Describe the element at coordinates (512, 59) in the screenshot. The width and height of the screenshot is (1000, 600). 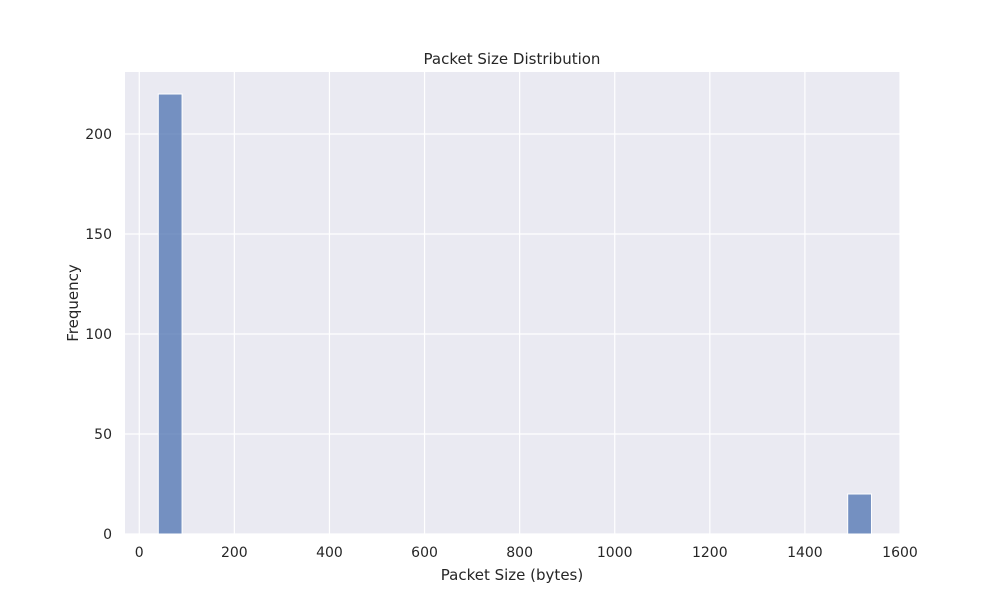
I see `chart-title: Packet Size Distribution` at that location.